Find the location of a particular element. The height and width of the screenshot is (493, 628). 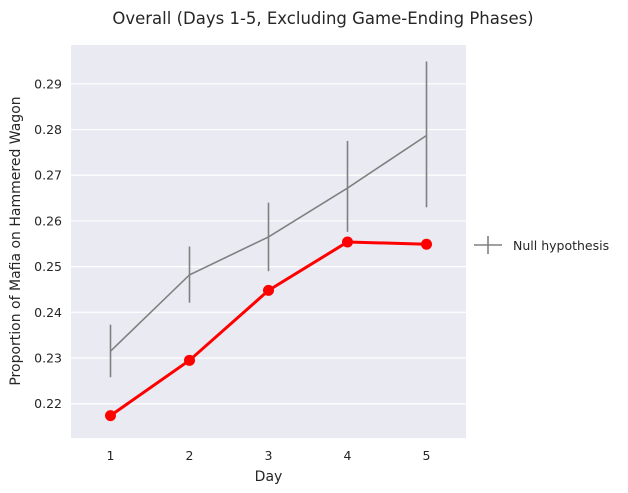

x-tick-label: 1 is located at coordinates (111, 455).